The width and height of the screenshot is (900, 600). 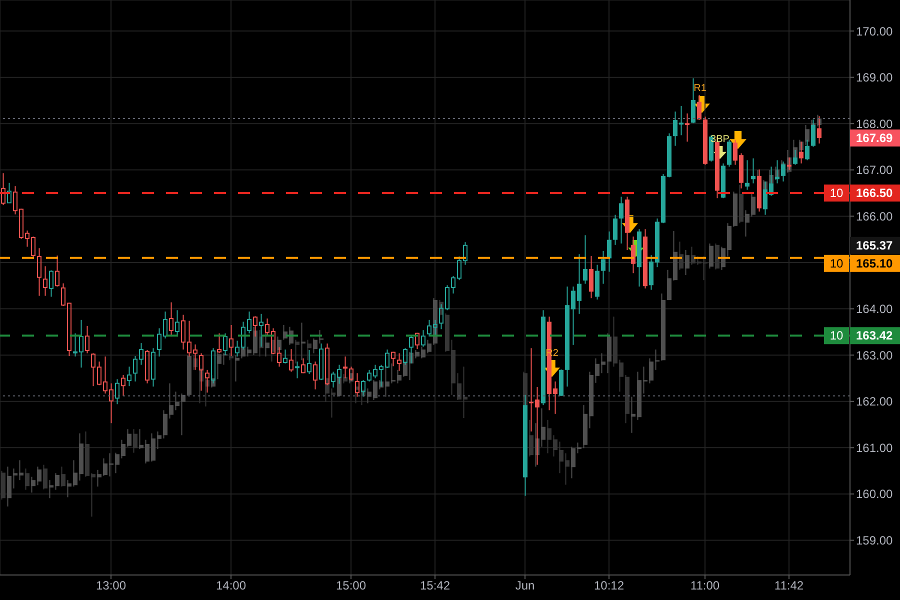 I want to click on x-tick-label: 11:42, so click(x=789, y=585).